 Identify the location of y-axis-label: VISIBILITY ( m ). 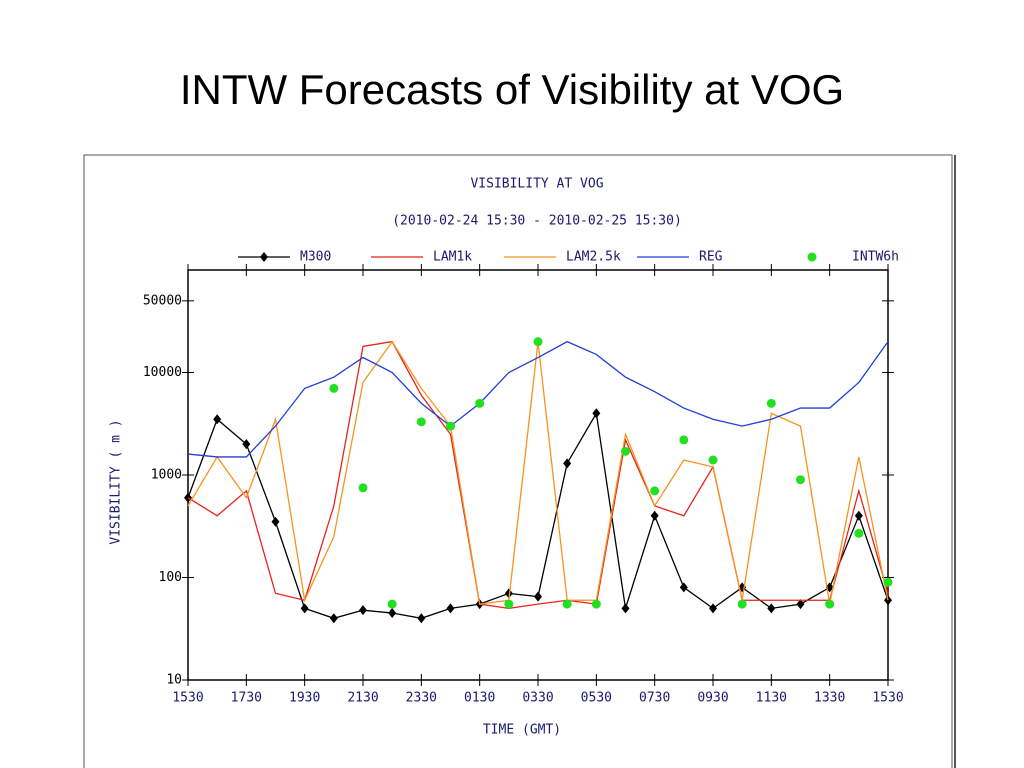
(116, 481).